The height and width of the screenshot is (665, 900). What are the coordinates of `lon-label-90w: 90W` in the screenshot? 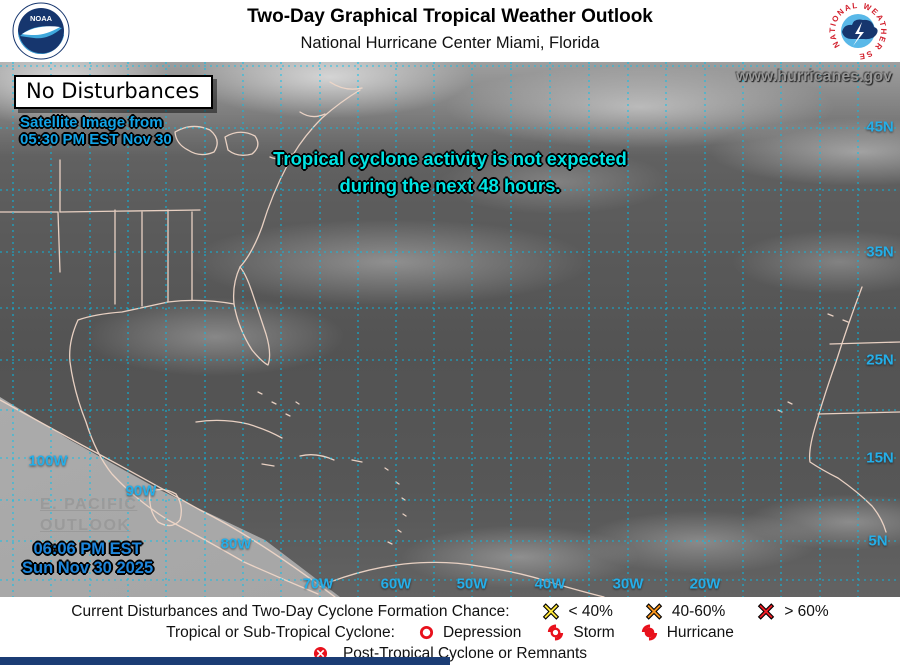 It's located at (141, 491).